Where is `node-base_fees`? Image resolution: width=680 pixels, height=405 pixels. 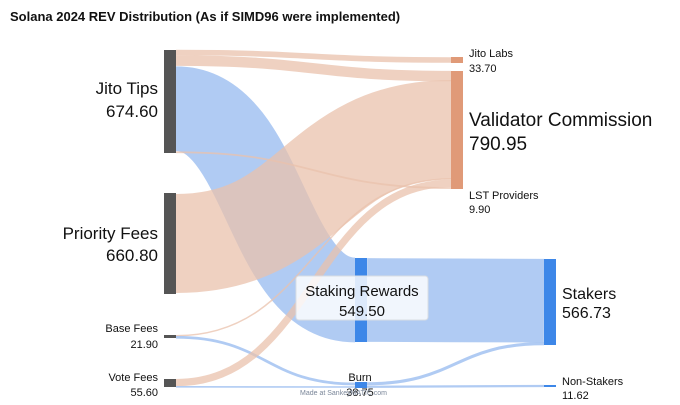 node-base_fees is located at coordinates (170, 336).